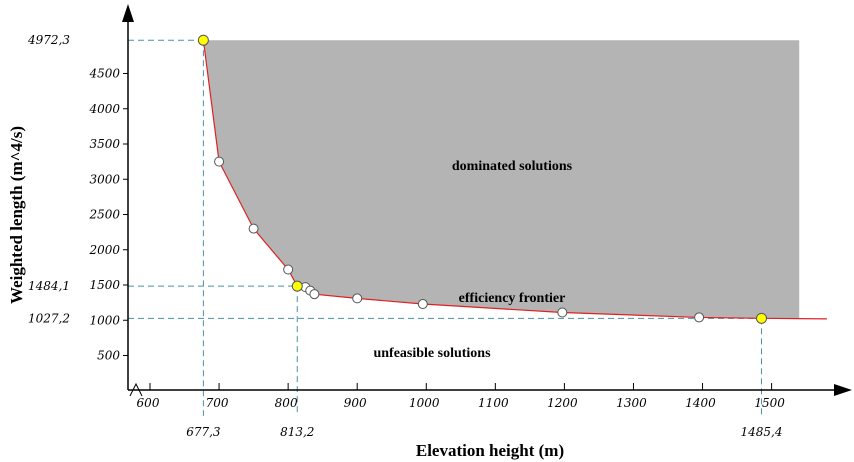  I want to click on y-tick-label-2000: 2000, so click(104, 250).